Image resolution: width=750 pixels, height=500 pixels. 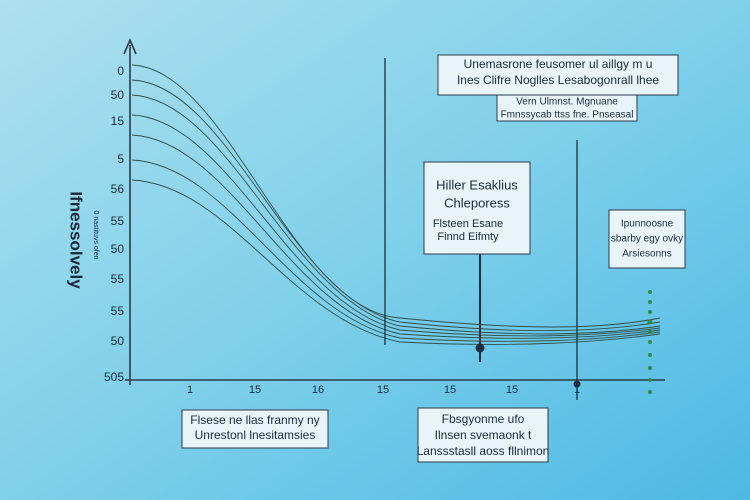 What do you see at coordinates (118, 189) in the screenshot?
I see `y-tick-label: 56` at bounding box center [118, 189].